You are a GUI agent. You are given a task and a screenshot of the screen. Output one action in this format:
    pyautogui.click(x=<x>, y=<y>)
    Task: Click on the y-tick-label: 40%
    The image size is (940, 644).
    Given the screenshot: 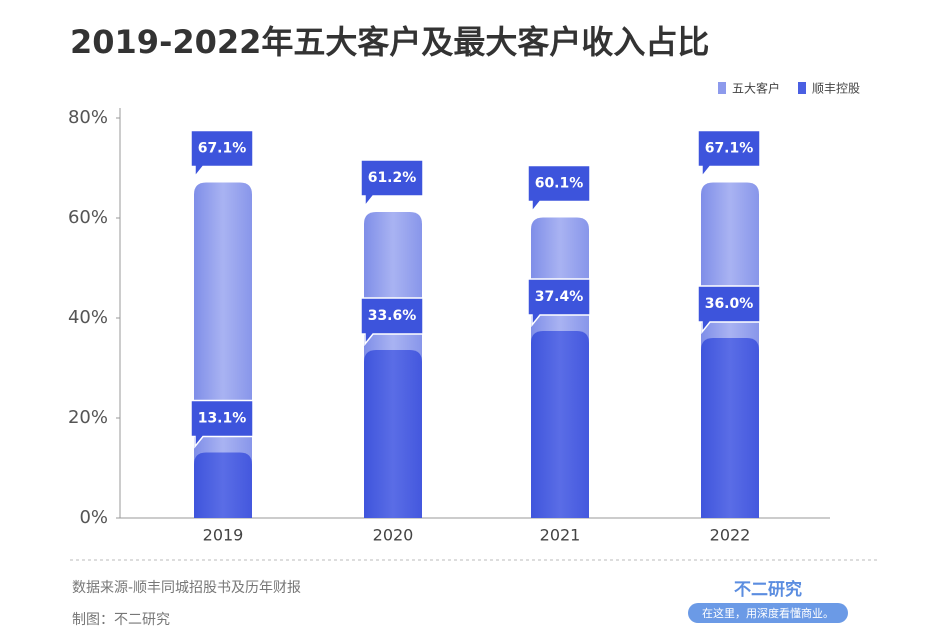 What is the action you would take?
    pyautogui.click(x=88, y=317)
    